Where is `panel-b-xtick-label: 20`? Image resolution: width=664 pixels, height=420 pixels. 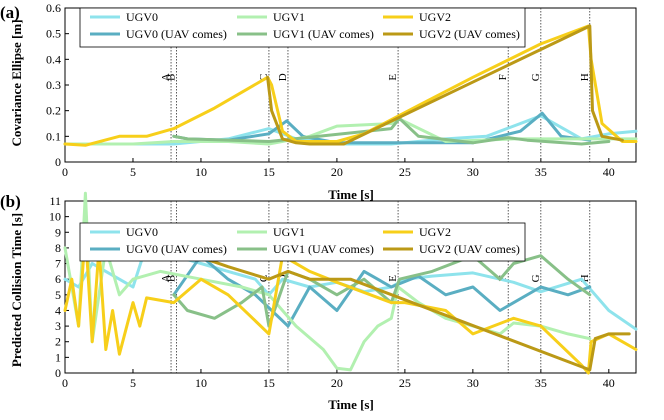
panel-b-xtick-label: 20 is located at coordinates (337, 383).